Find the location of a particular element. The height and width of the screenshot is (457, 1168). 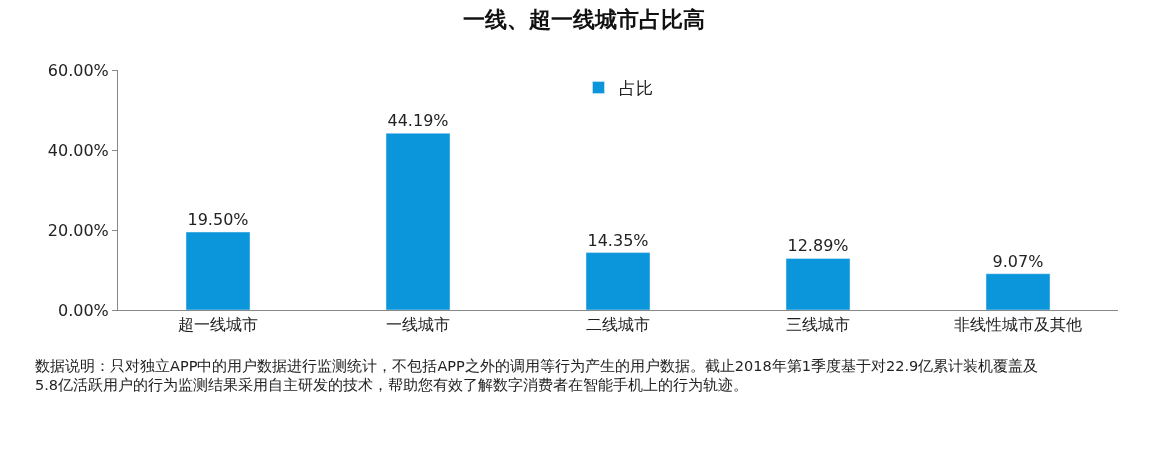

x-tick-label: 超一线城市 is located at coordinates (218, 325).